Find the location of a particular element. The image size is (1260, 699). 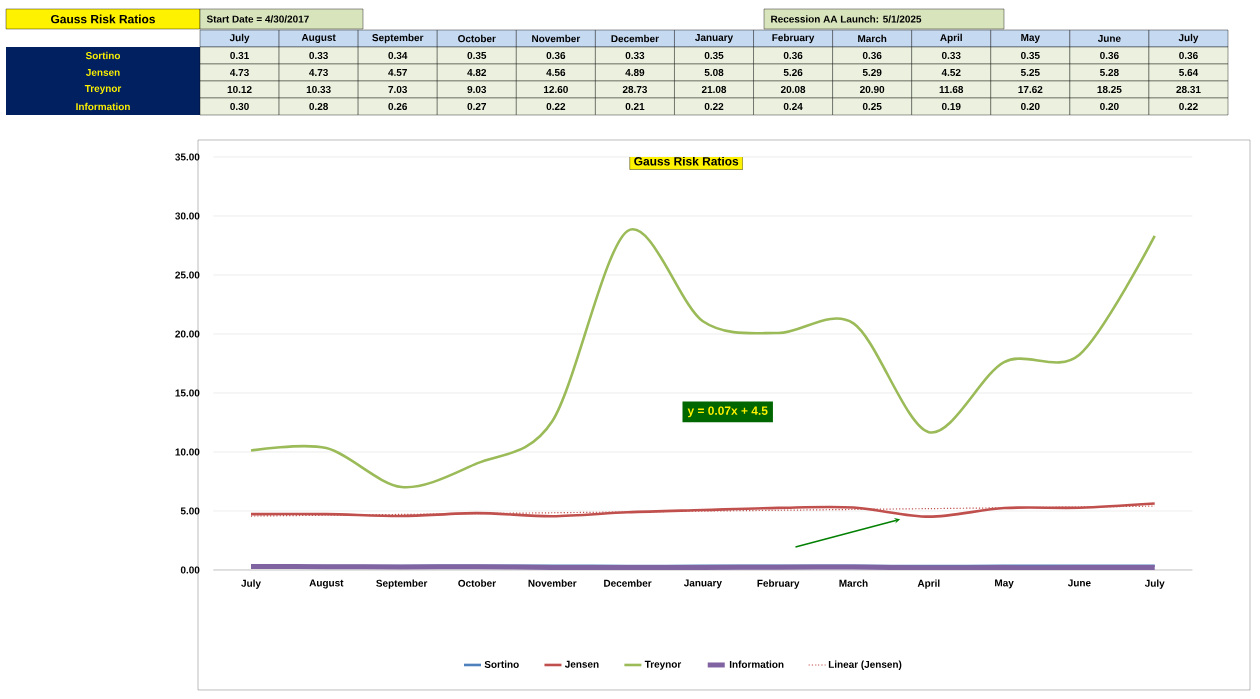

data-label: 0.24 is located at coordinates (793, 106).